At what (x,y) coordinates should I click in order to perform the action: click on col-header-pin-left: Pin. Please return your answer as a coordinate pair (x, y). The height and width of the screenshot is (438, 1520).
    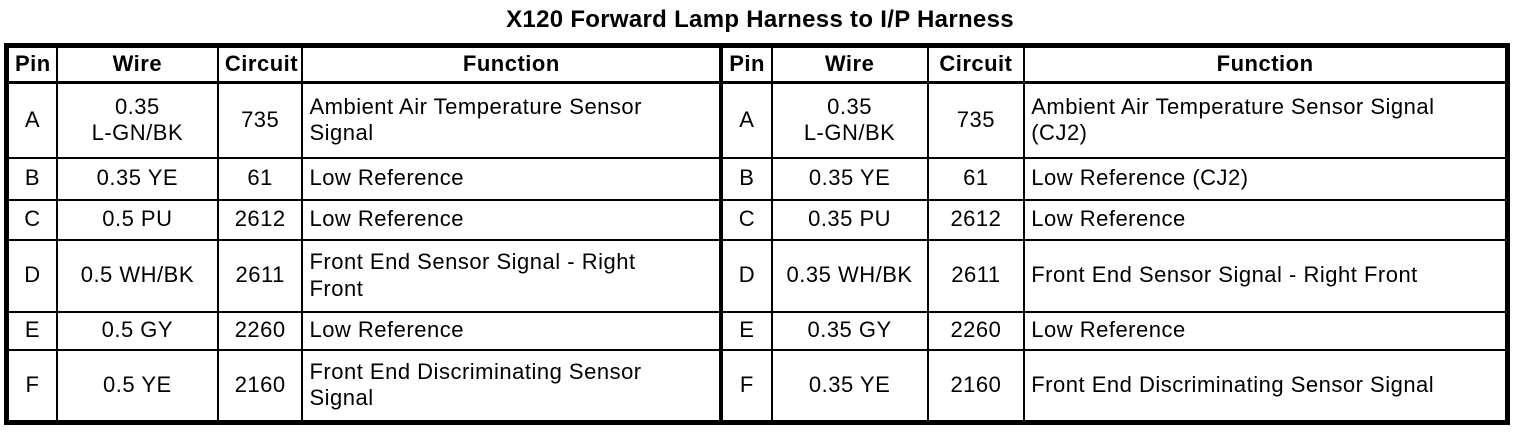
    Looking at the image, I should click on (31, 64).